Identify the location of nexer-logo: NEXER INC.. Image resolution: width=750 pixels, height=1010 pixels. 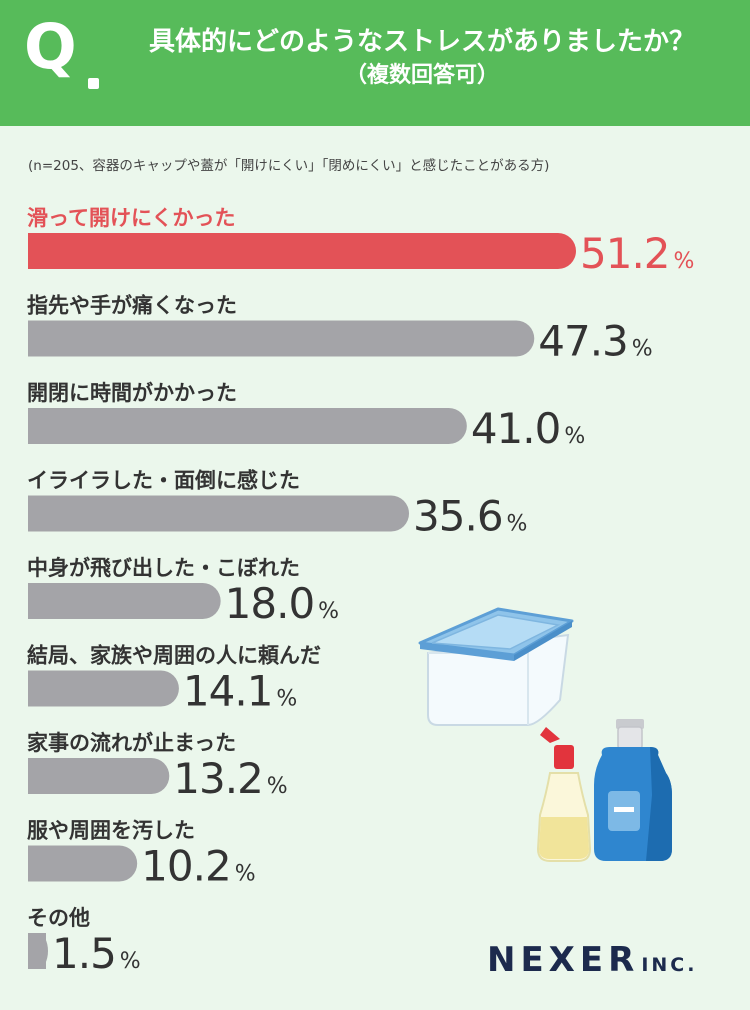
(592, 960).